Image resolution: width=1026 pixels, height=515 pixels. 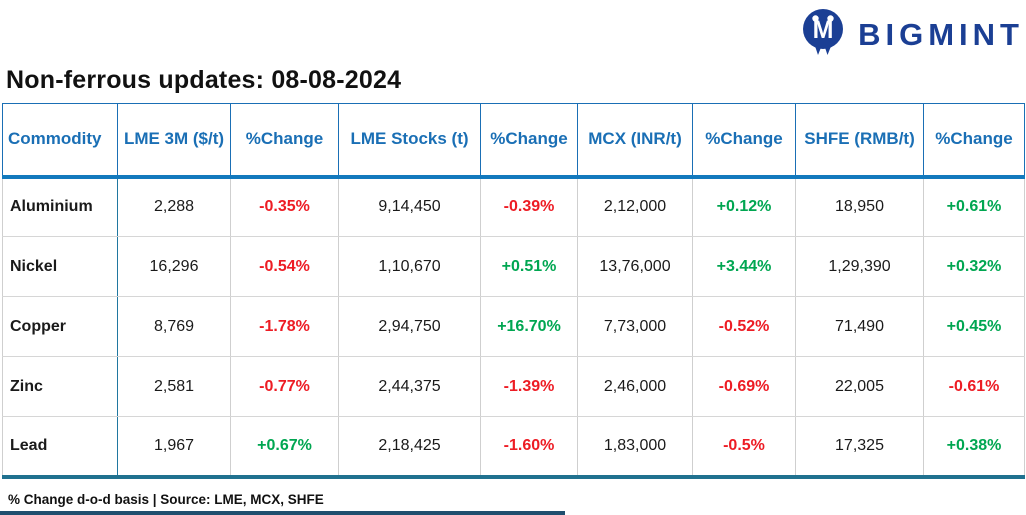 What do you see at coordinates (859, 206) in the screenshot?
I see `value-cell: 18,950` at bounding box center [859, 206].